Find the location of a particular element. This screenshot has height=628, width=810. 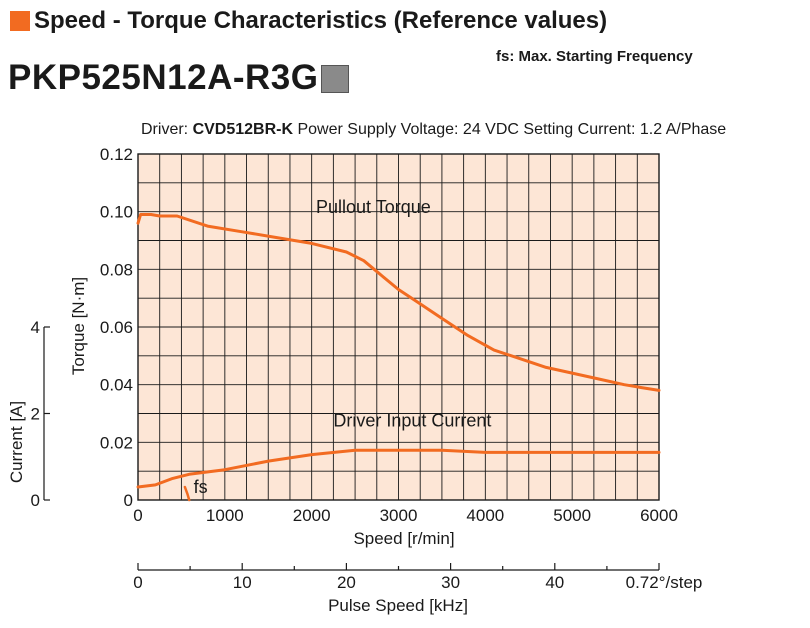

fs-marker is located at coordinates (187, 493).